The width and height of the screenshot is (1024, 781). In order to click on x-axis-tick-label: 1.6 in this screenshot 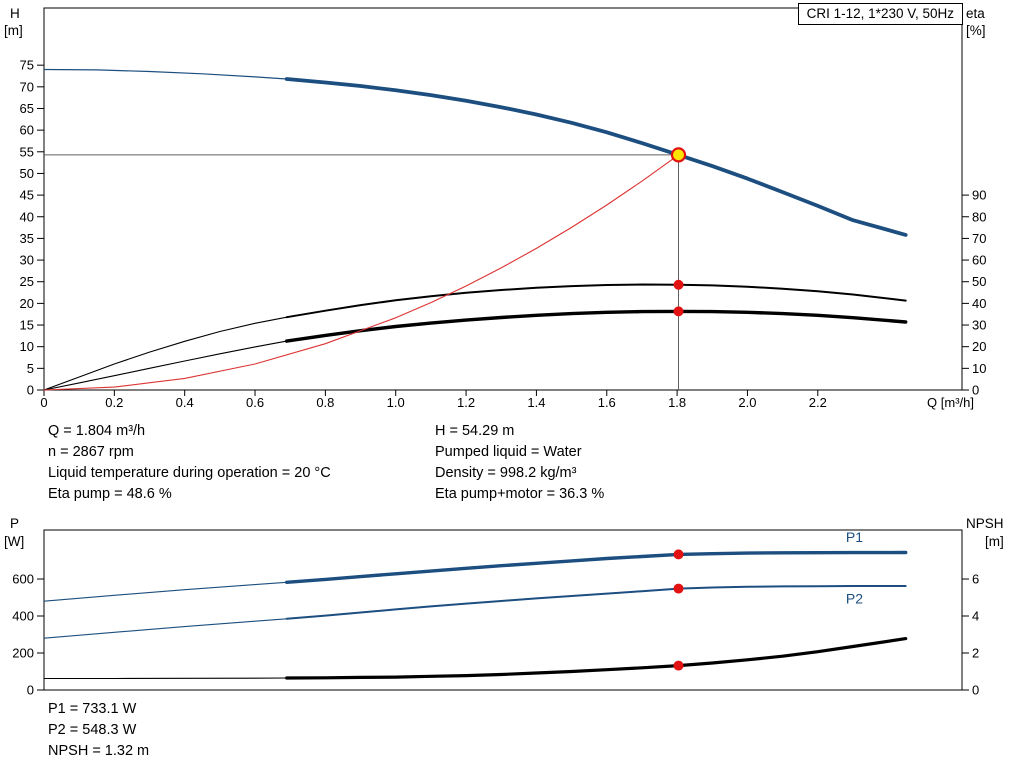, I will do `click(607, 402)`.